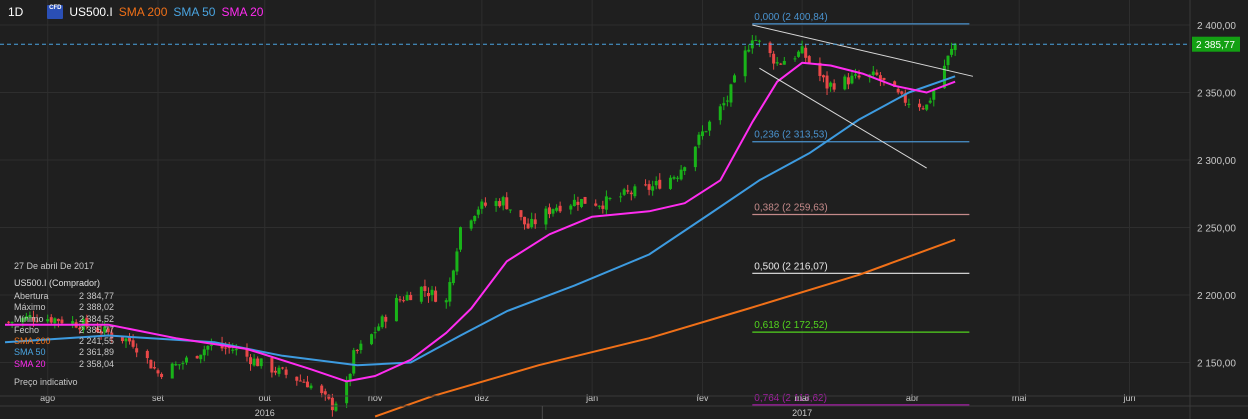  I want to click on year-label: 2016, so click(265, 413).